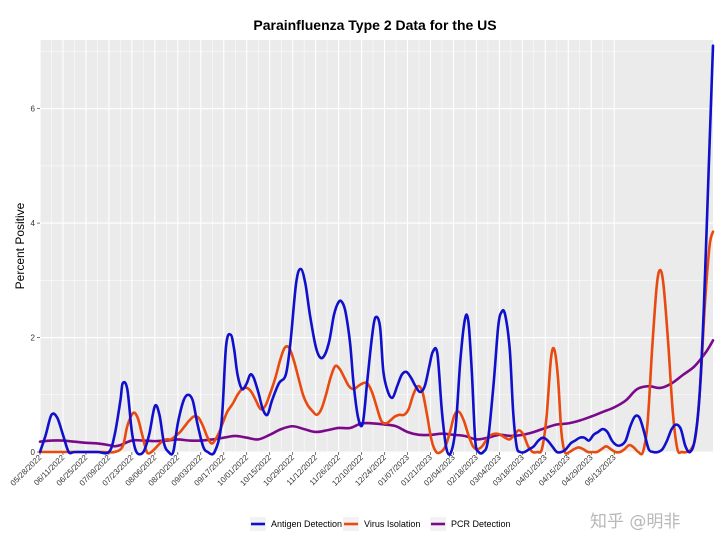 The height and width of the screenshot is (552, 720). Describe the element at coordinates (374, 25) in the screenshot. I see `chart-title: Parainfluenza Type 2 Data for the US` at that location.